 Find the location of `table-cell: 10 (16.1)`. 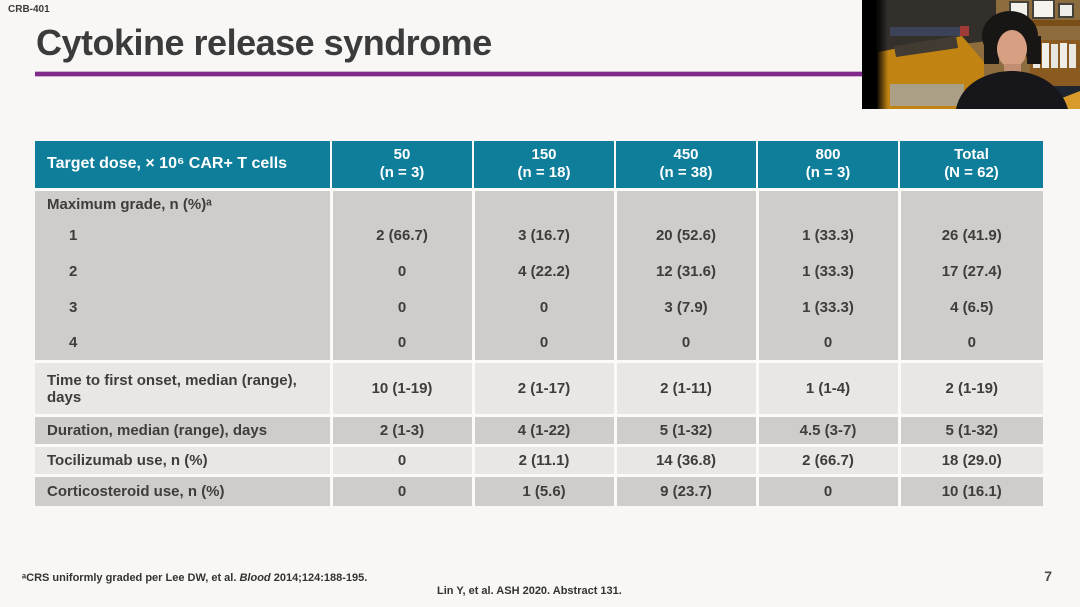

table-cell: 10 (16.1) is located at coordinates (970, 490).